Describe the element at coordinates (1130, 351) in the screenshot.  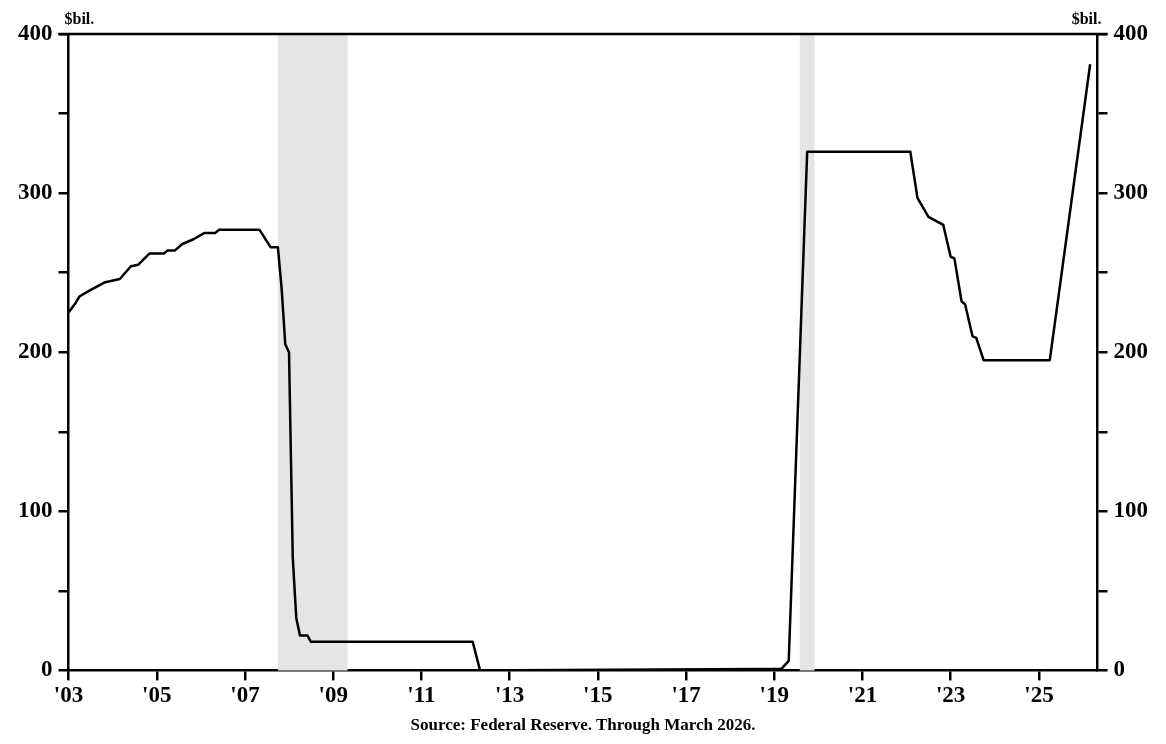
I see `y2-tick-label: 200` at that location.